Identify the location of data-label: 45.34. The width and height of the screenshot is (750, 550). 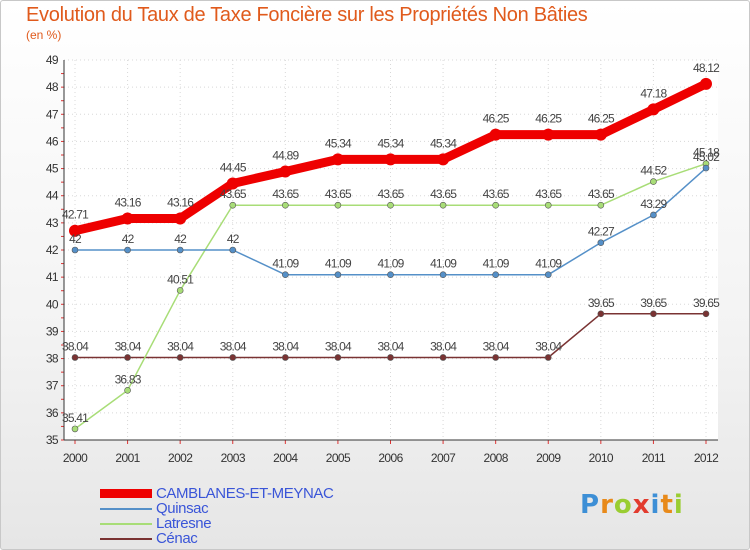
(338, 143).